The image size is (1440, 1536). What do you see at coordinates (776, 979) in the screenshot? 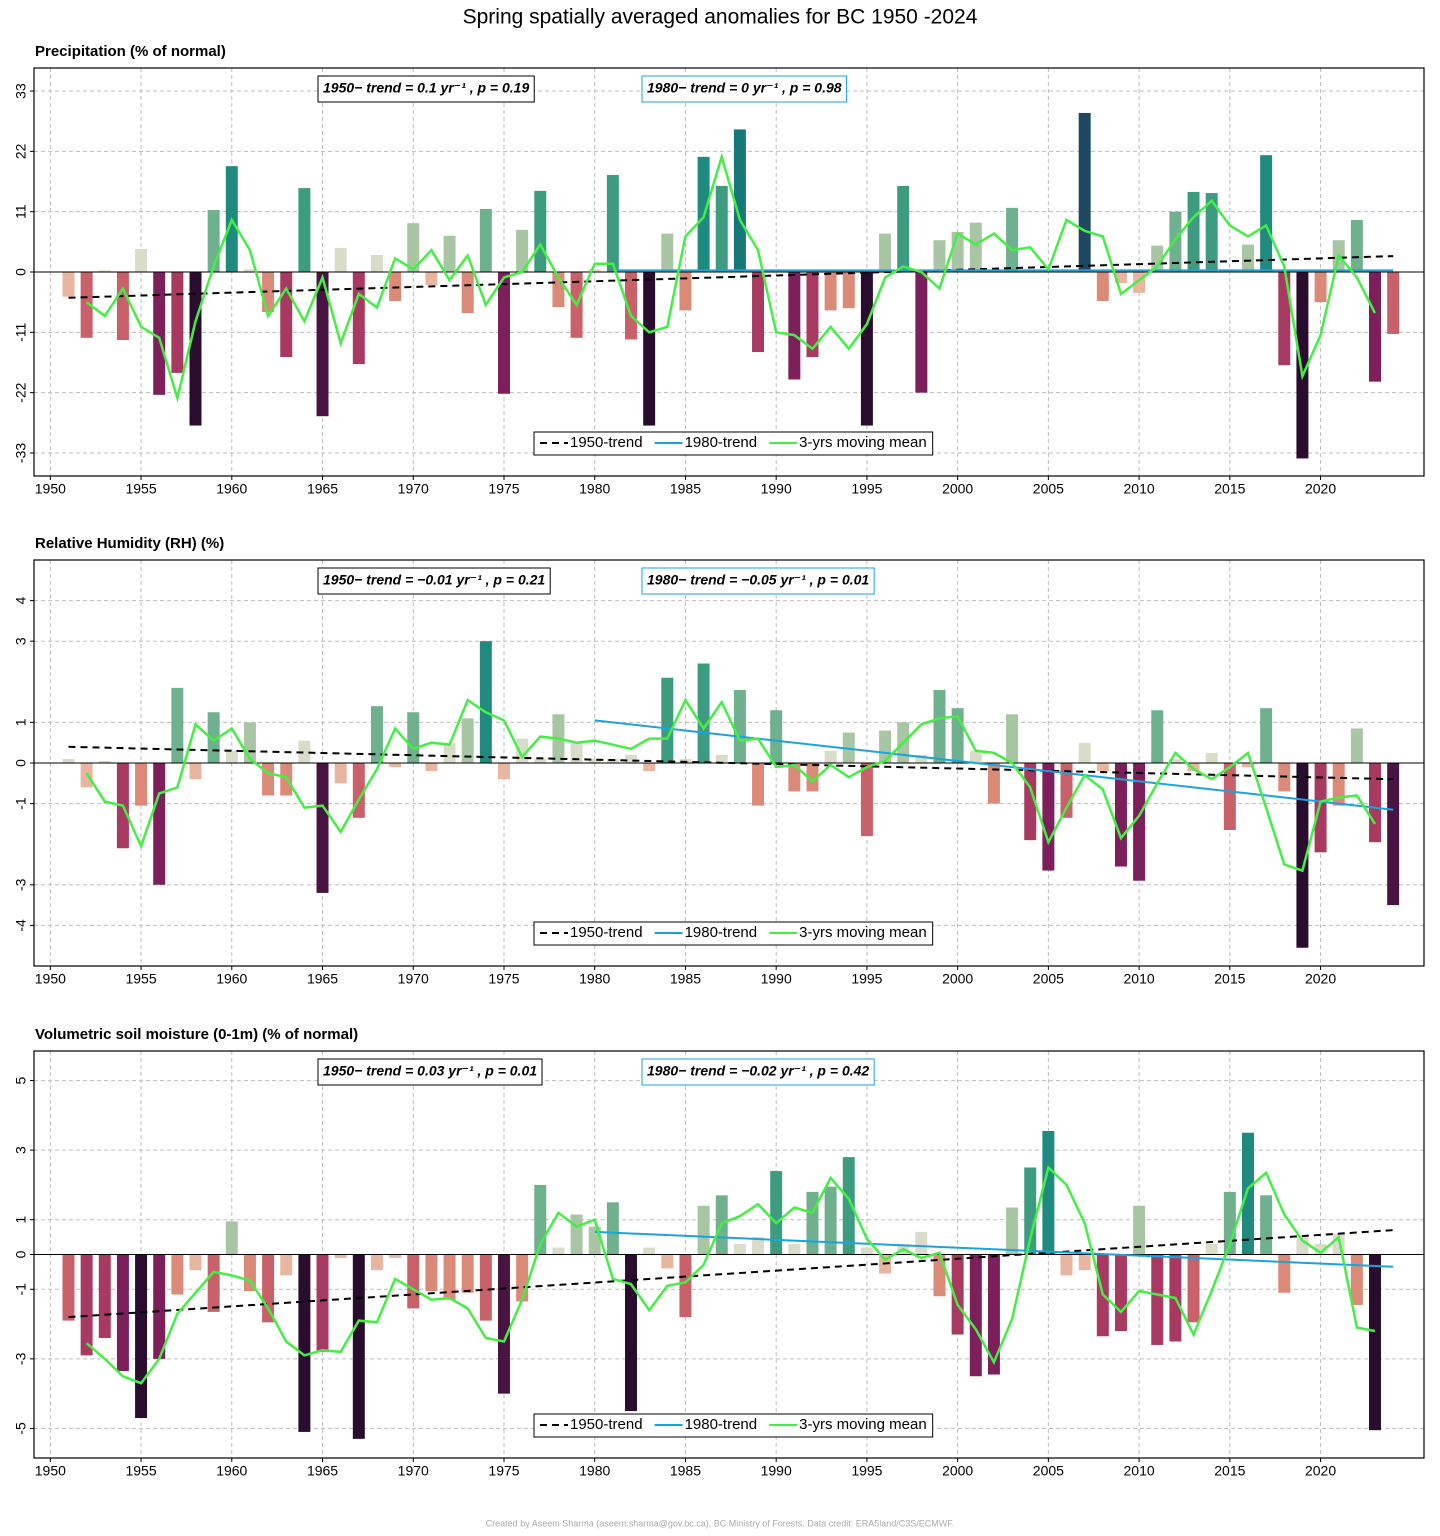
I see `x-tick-label: 1990` at bounding box center [776, 979].